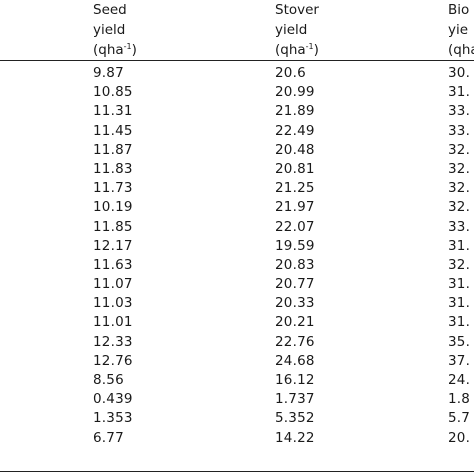  I want to click on stover-yield-cell: 20.48, so click(295, 149).